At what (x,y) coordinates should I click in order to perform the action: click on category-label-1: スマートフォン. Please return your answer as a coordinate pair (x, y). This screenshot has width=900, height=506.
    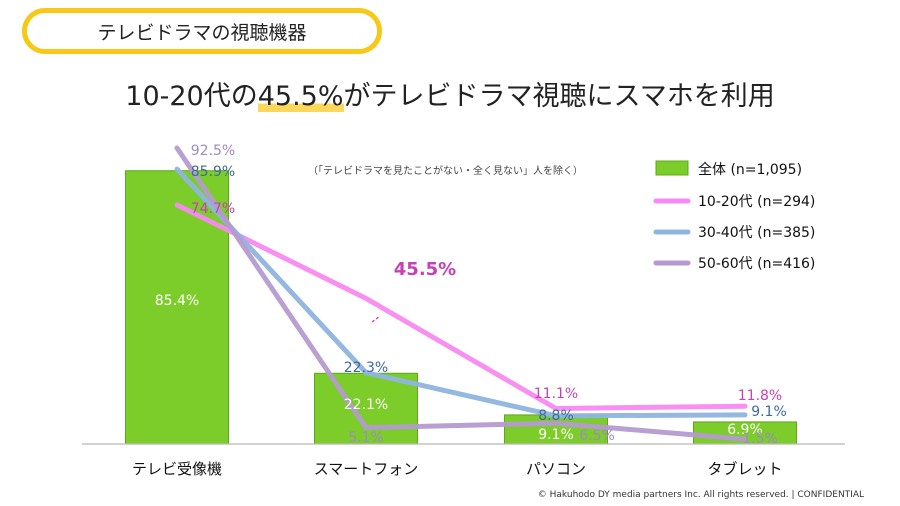
    Looking at the image, I should click on (366, 469).